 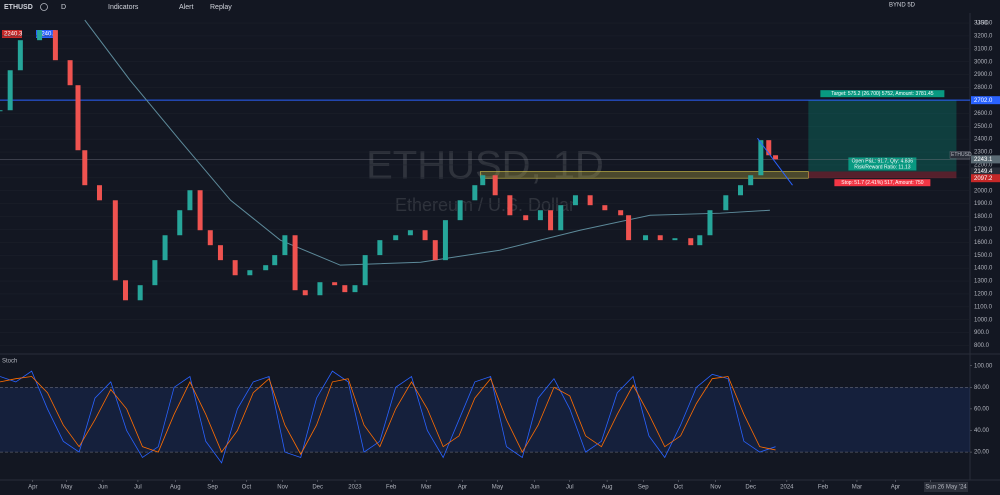 I want to click on stoch-label: Stoch, so click(x=9, y=362).